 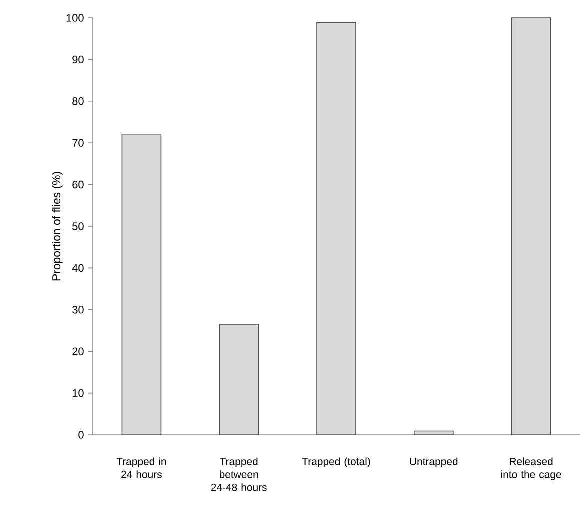 What do you see at coordinates (75, 18) in the screenshot?
I see `y-tick-label: 100` at bounding box center [75, 18].